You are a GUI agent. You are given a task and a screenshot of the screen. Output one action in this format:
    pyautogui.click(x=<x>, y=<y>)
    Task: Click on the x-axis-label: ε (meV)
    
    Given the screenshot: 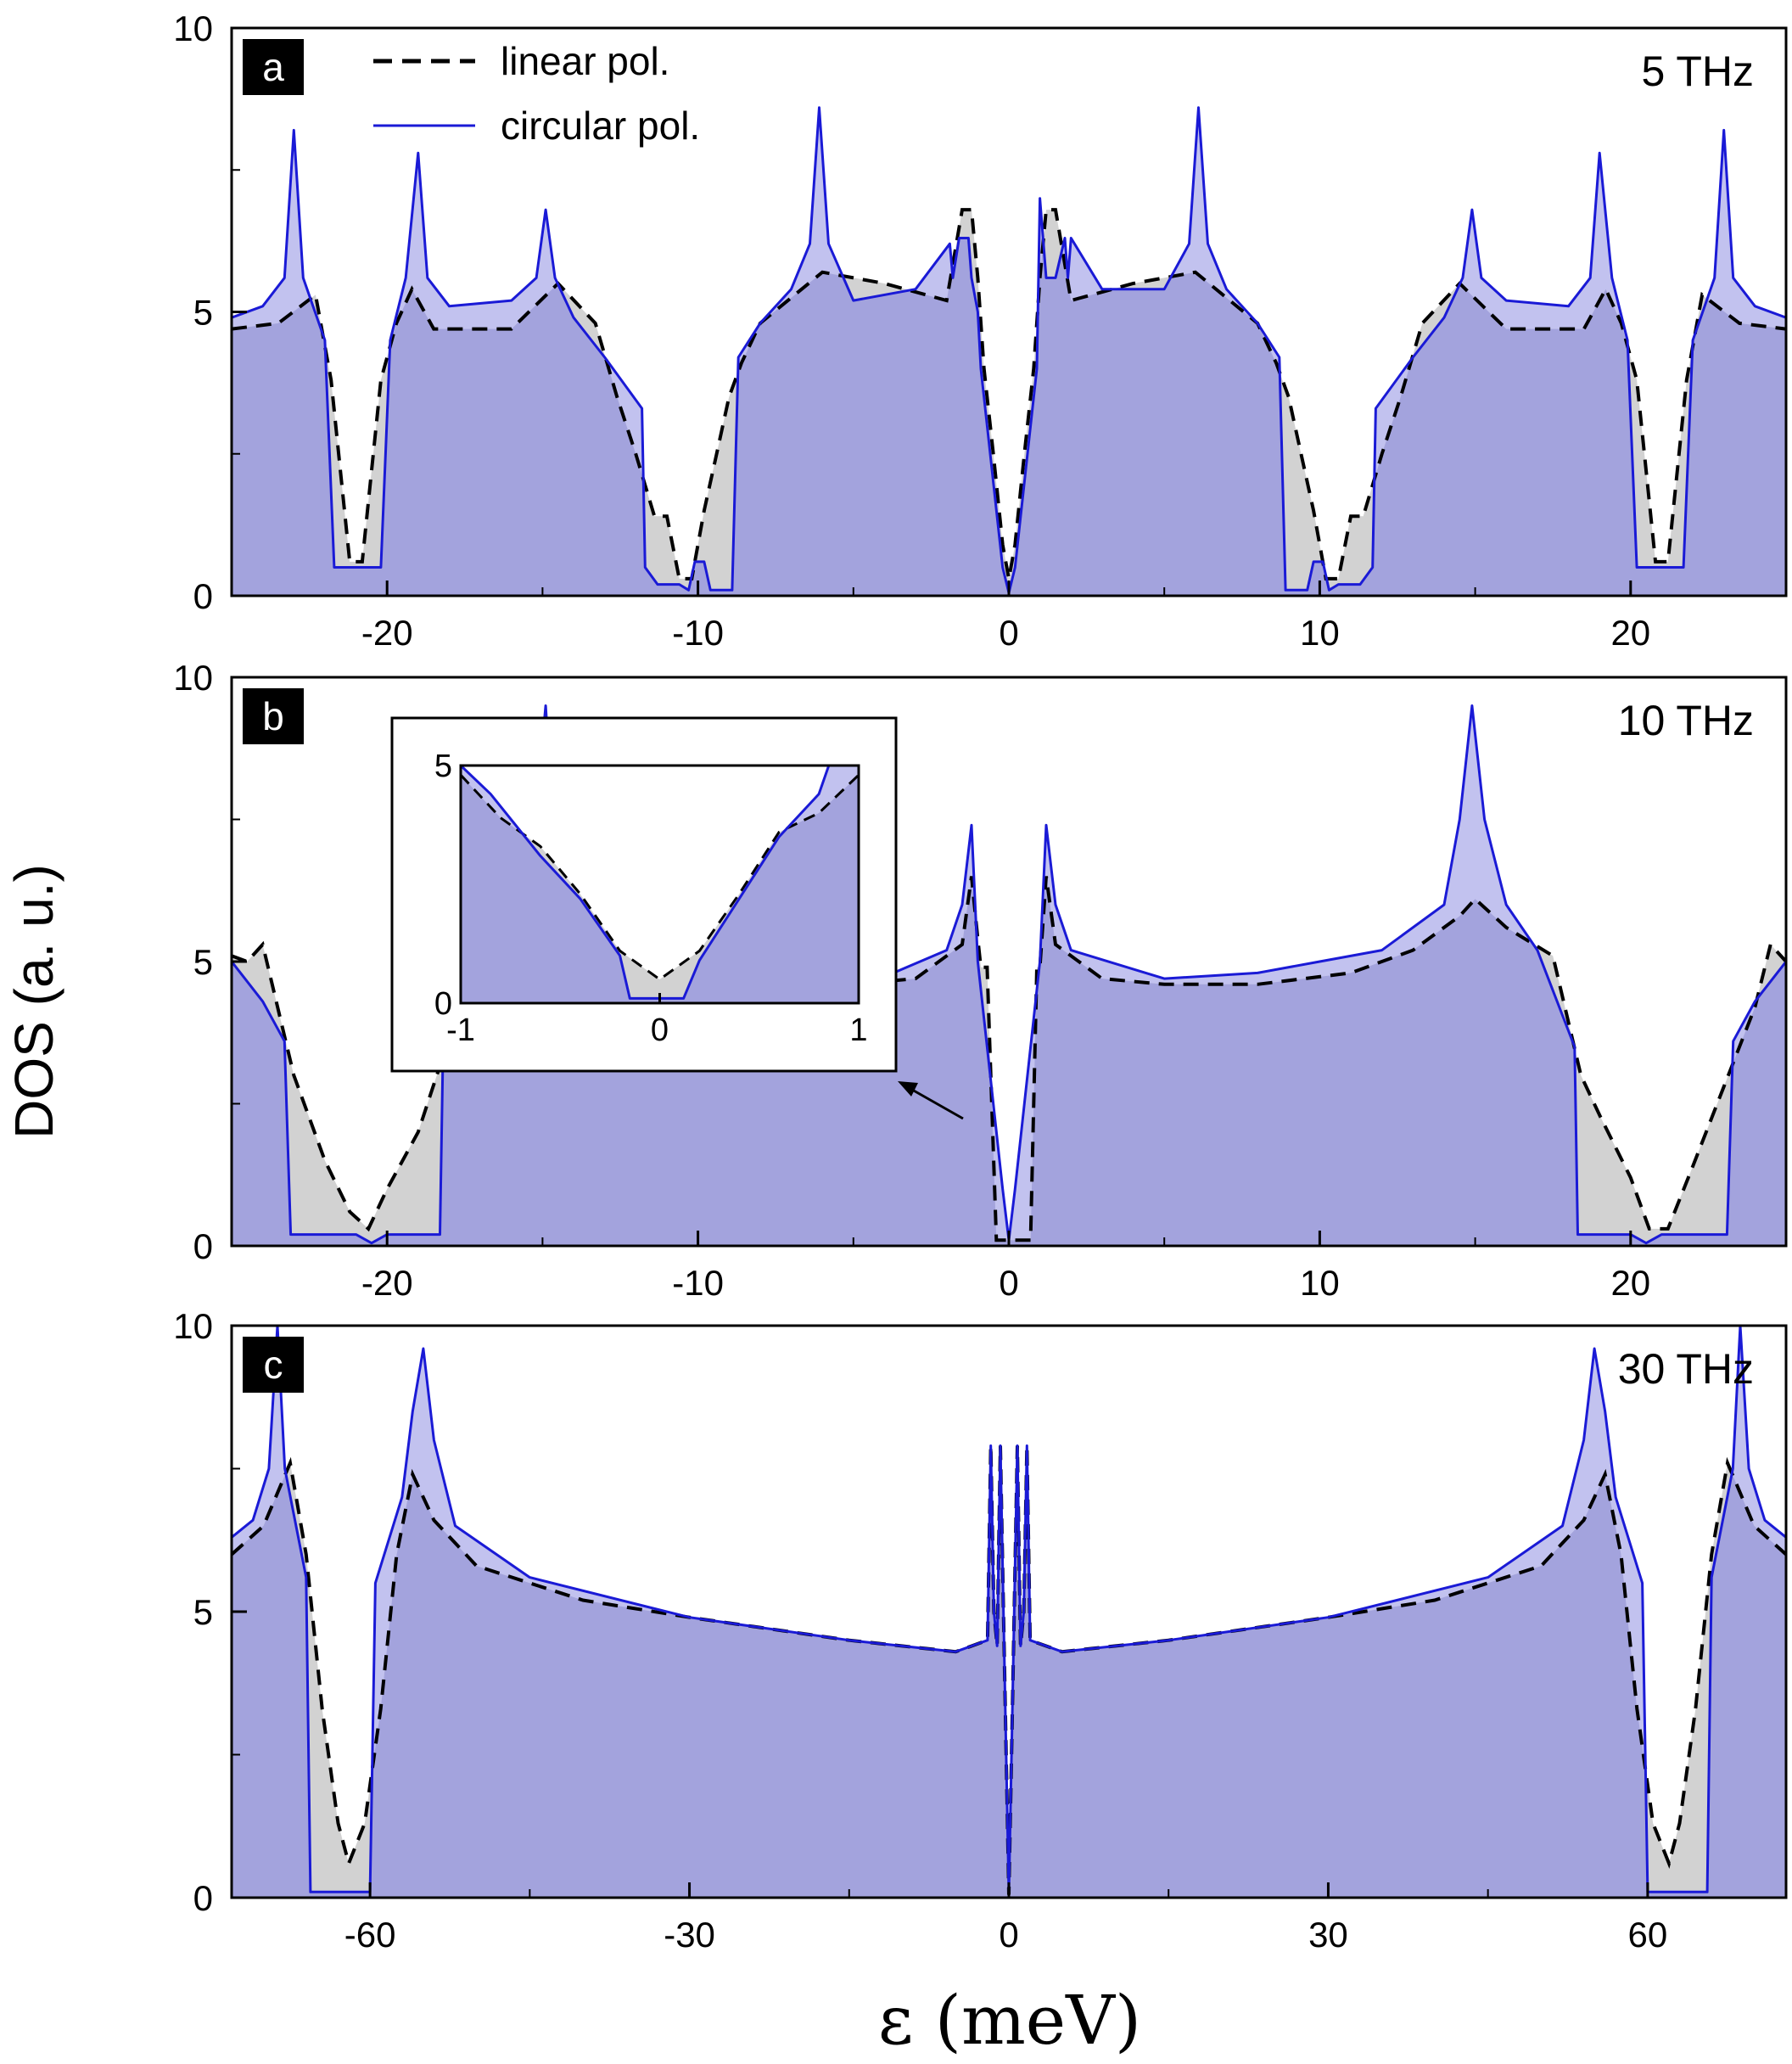 What is the action you would take?
    pyautogui.click(x=1009, y=2021)
    